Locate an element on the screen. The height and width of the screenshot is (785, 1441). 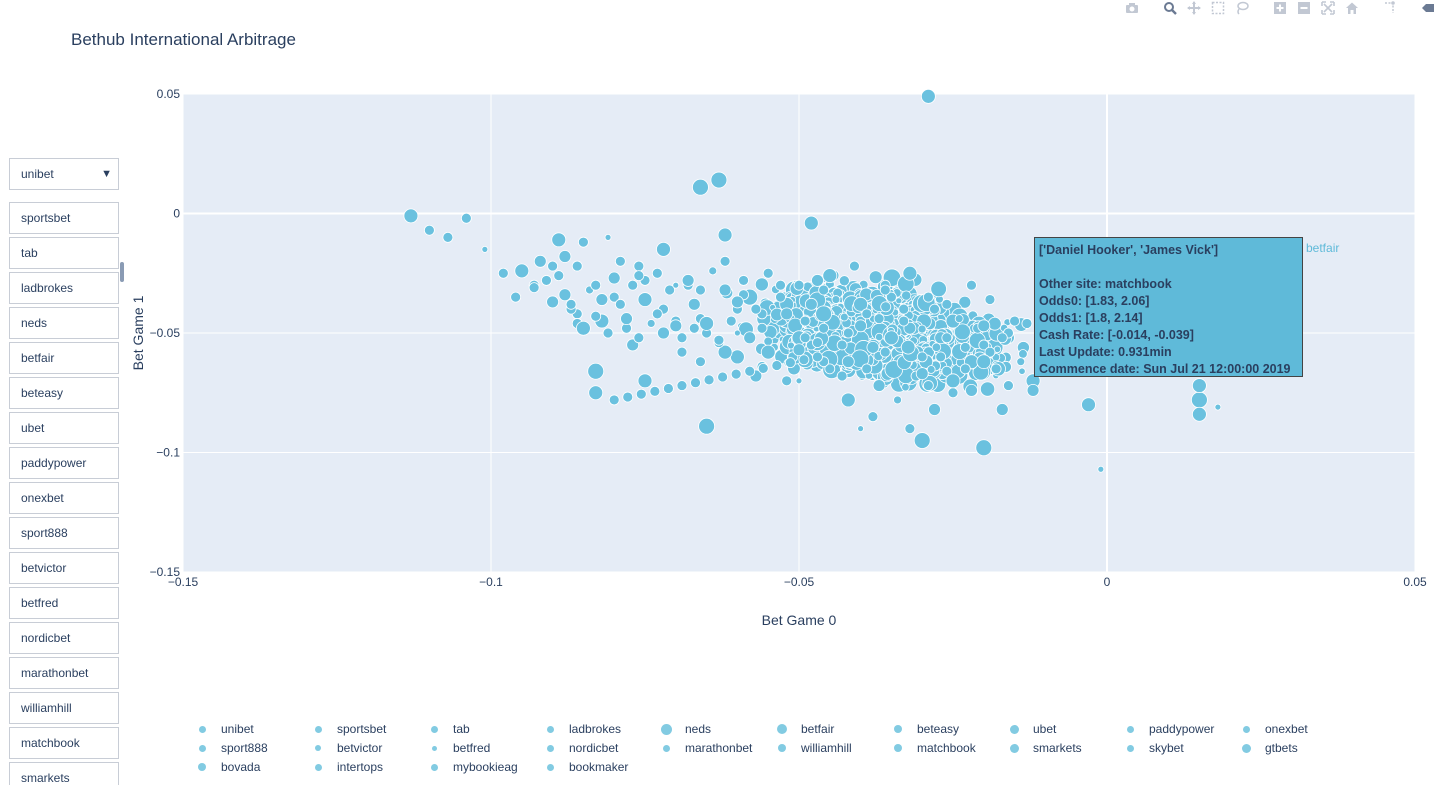
spike-lines-icon is located at coordinates (1390, 8).